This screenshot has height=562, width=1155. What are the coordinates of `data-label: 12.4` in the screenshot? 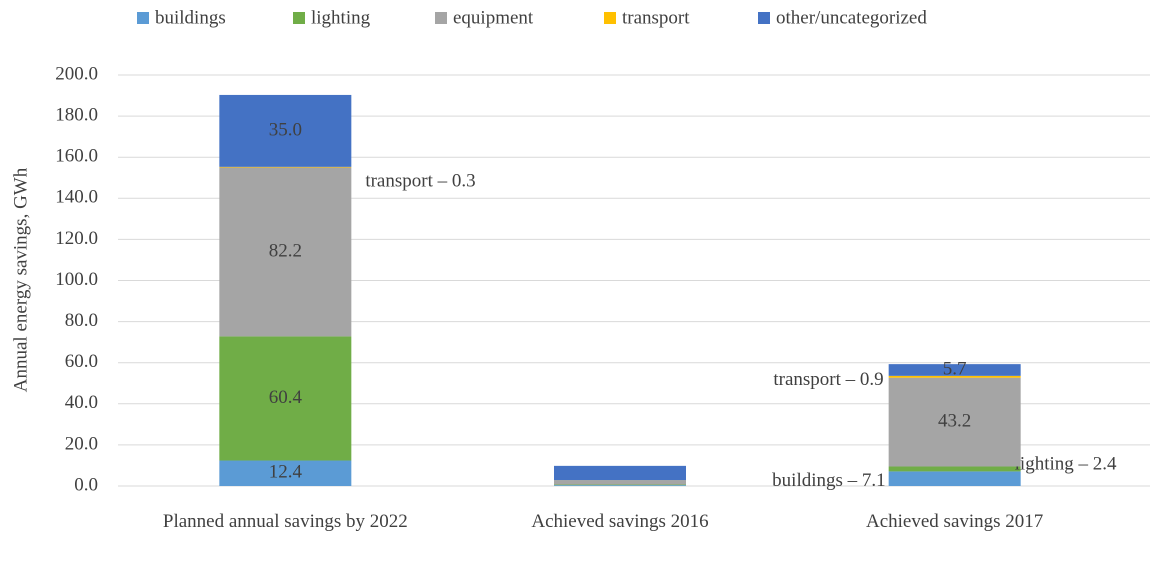 It's located at (286, 472).